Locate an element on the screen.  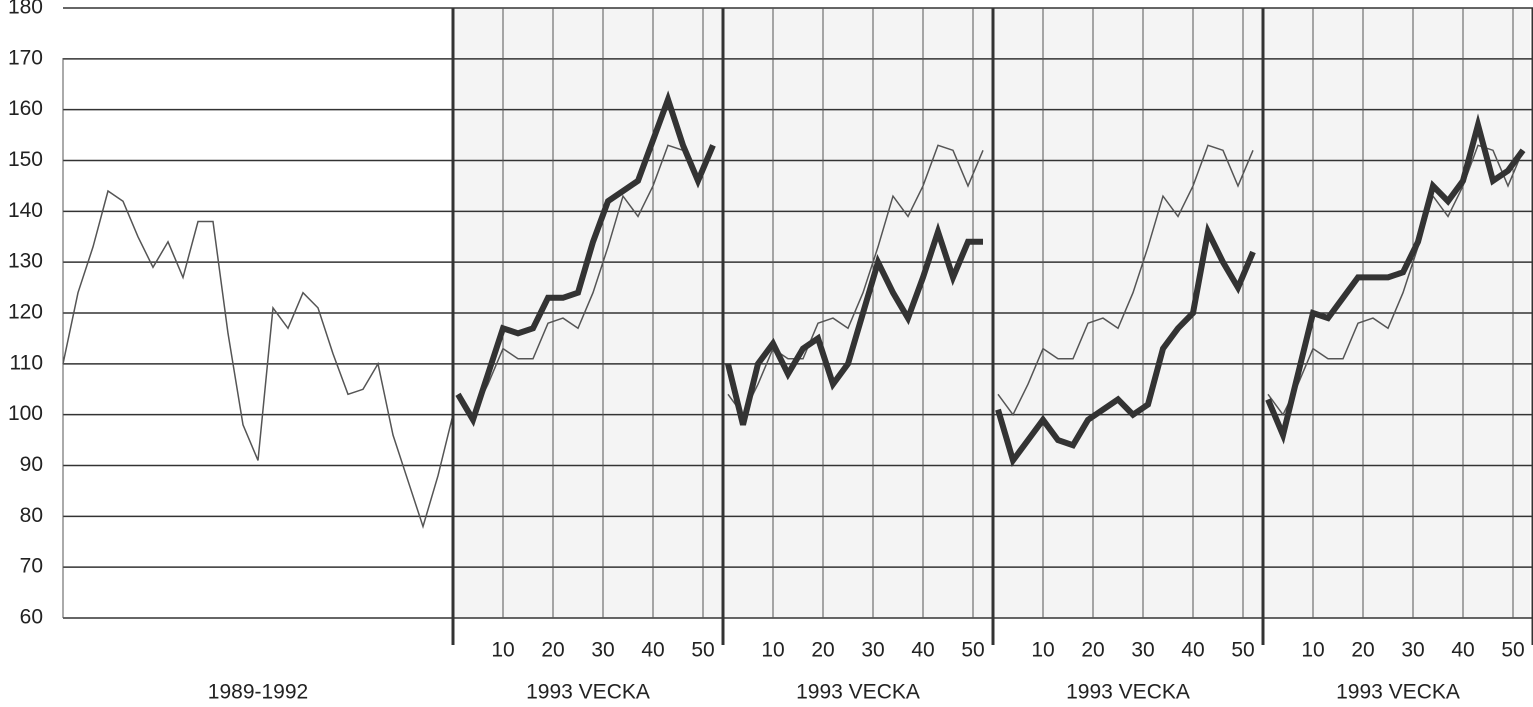
y-tick-label: 130 is located at coordinates (25, 261).